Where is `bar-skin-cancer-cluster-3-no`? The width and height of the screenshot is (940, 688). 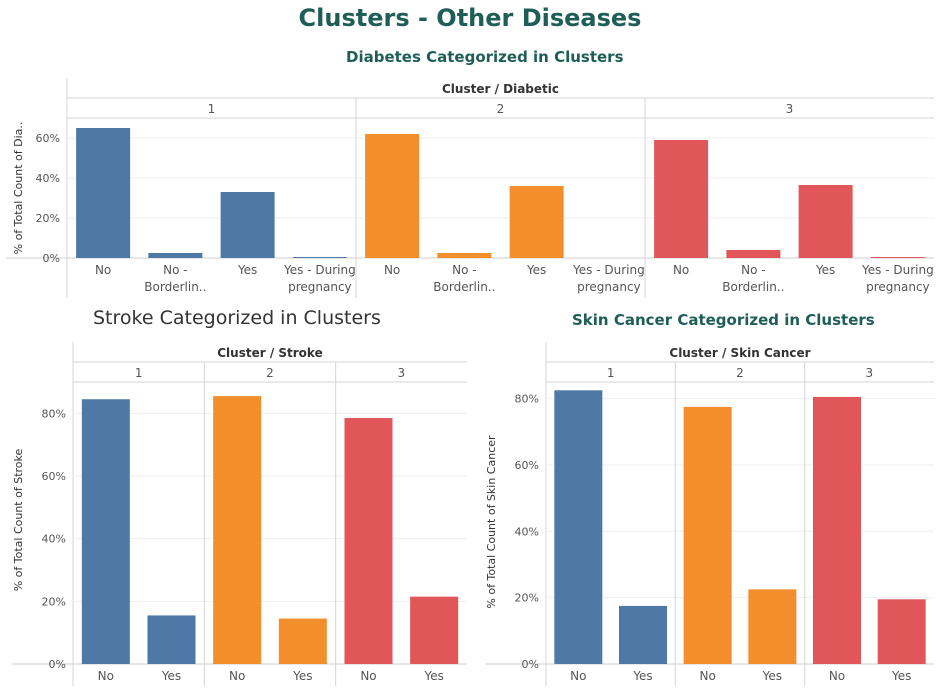
bar-skin-cancer-cluster-3-no is located at coordinates (837, 530).